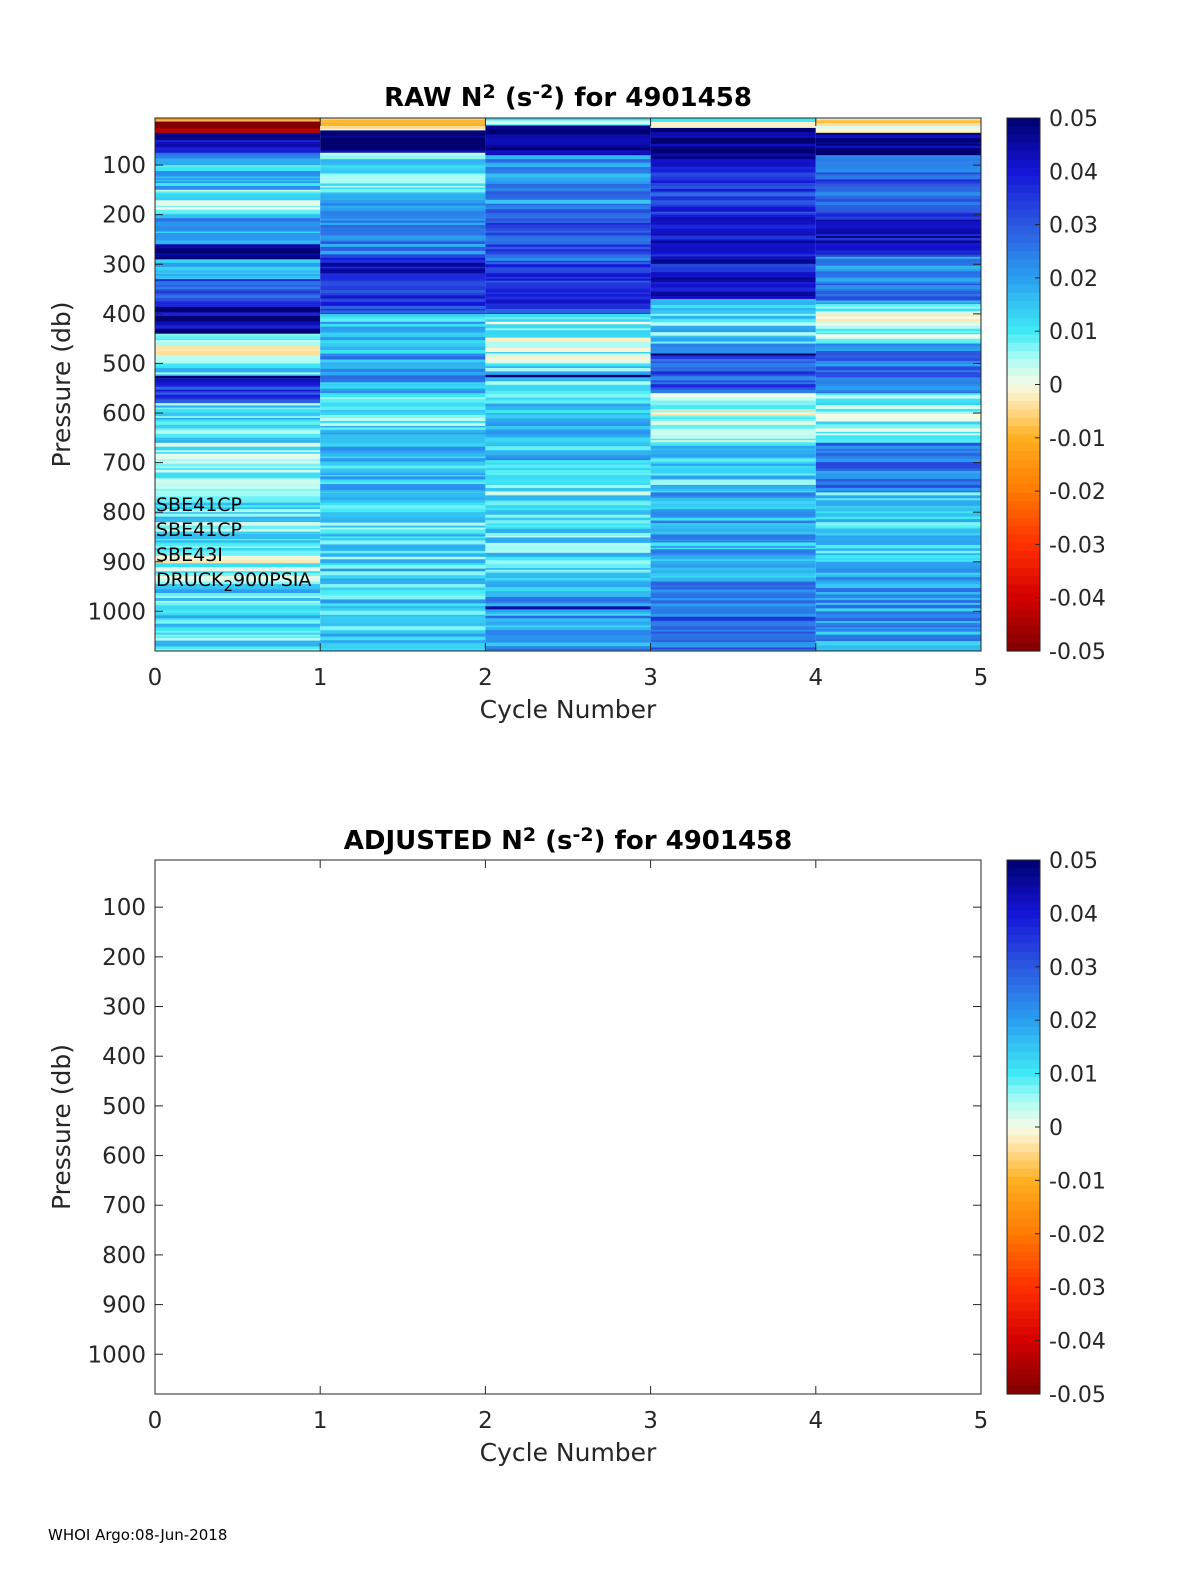  What do you see at coordinates (568, 119) in the screenshot?
I see `heatmap-cell-c2-b0` at bounding box center [568, 119].